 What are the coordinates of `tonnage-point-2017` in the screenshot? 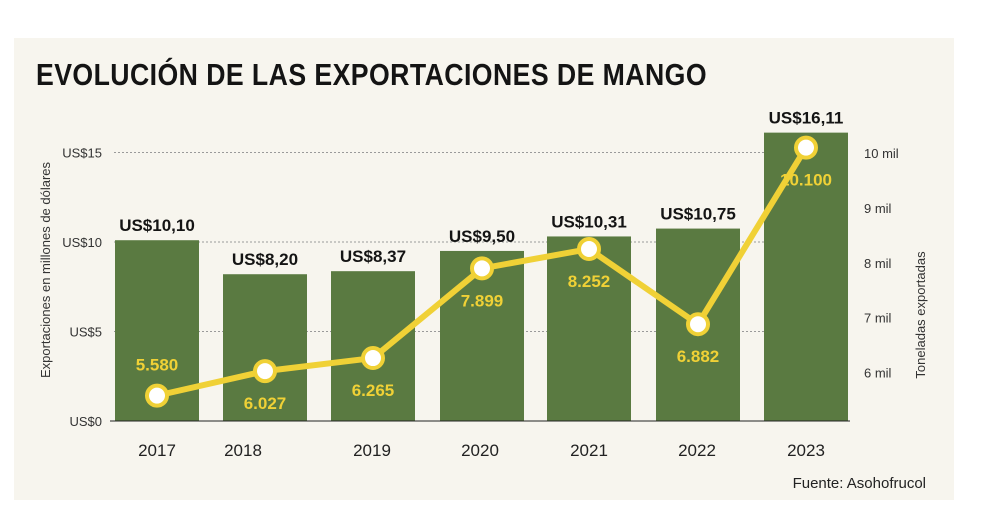 It's located at (157, 395).